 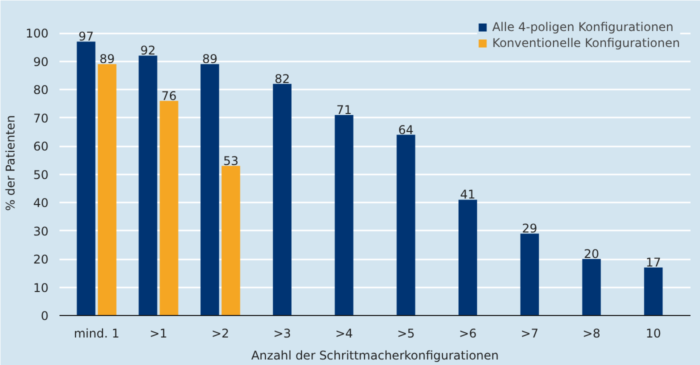 I want to click on y-tick-label: 40, so click(x=41, y=203).